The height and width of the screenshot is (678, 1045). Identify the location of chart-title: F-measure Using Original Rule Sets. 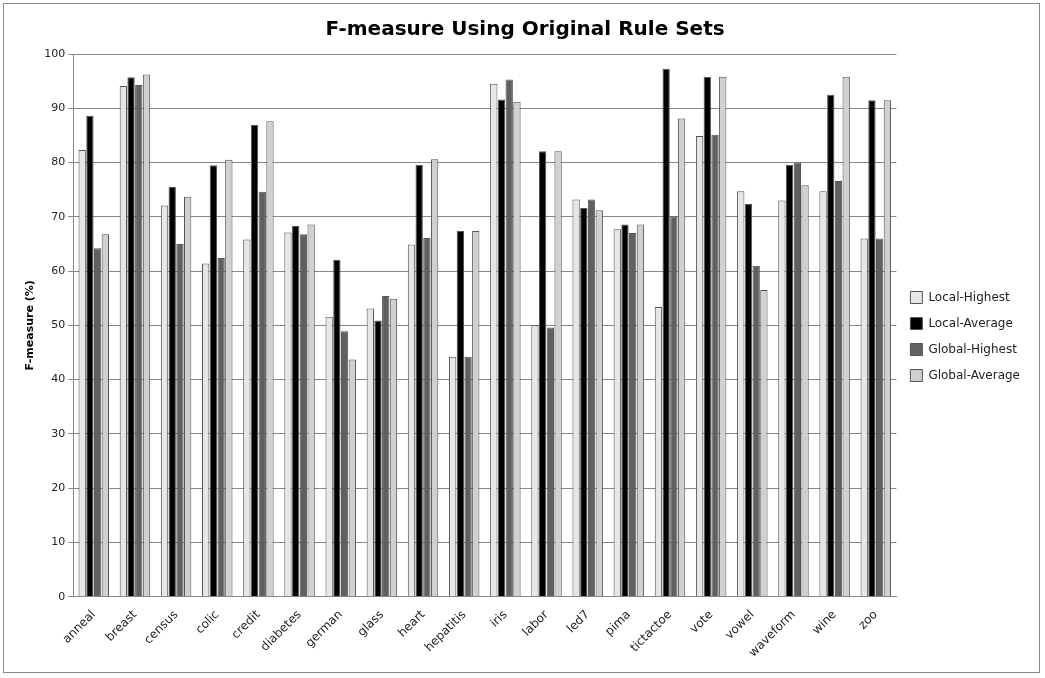
(525, 28).